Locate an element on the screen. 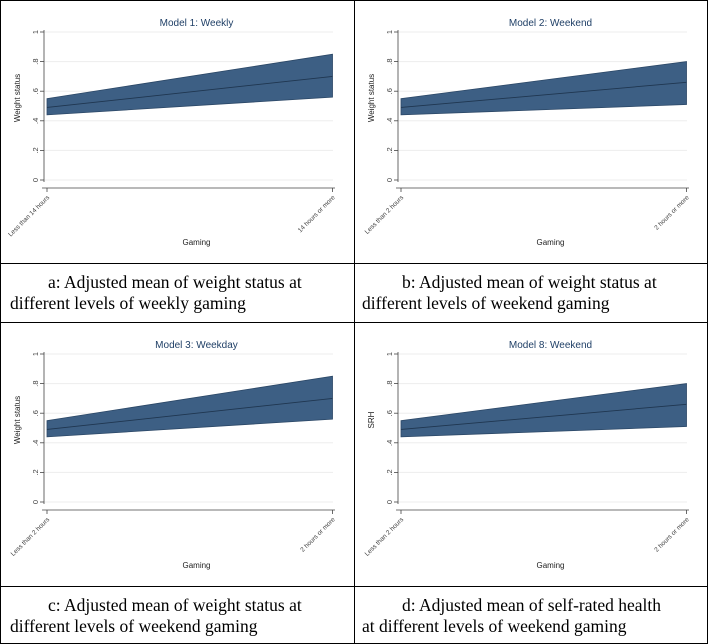  chart-title: Model 2: Weekend is located at coordinates (550, 23).